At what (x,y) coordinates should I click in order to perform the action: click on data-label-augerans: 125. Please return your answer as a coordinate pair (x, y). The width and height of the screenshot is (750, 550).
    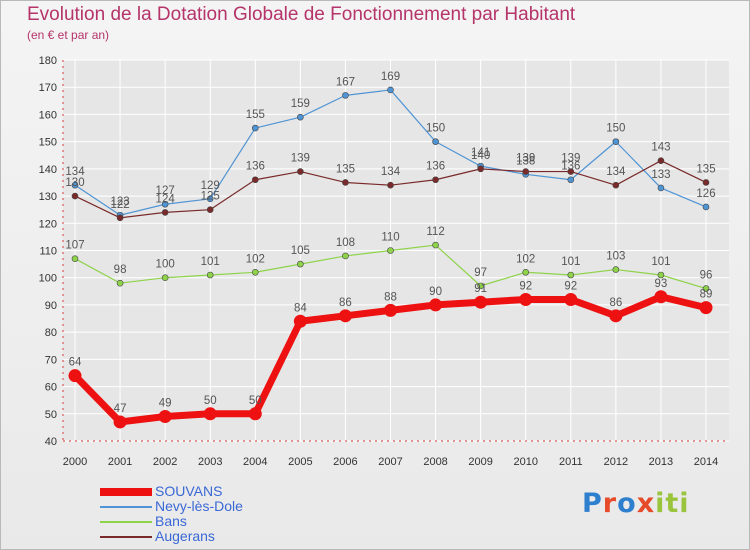
    Looking at the image, I should click on (210, 197).